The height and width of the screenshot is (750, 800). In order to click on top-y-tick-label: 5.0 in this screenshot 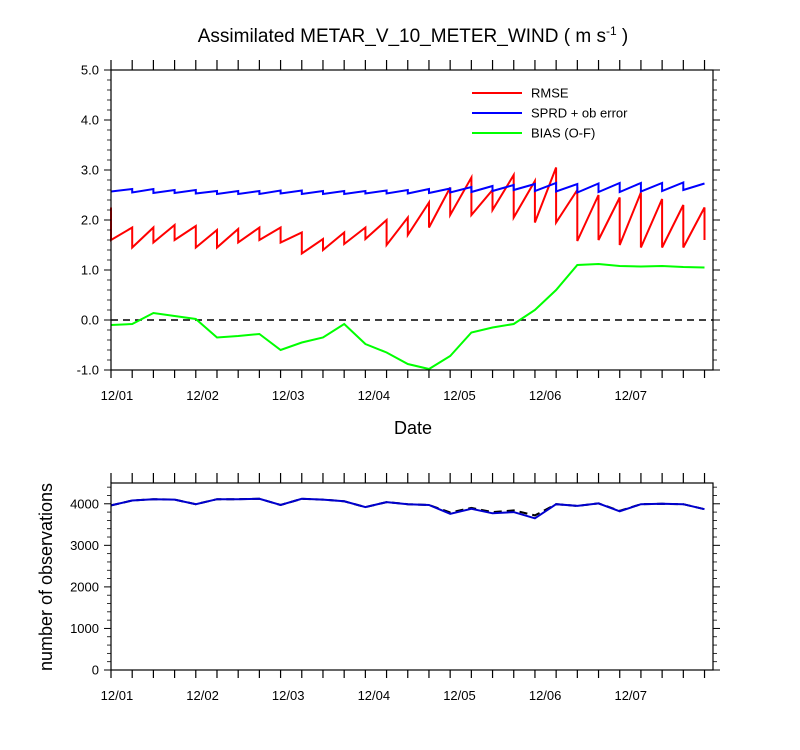, I will do `click(90, 70)`.